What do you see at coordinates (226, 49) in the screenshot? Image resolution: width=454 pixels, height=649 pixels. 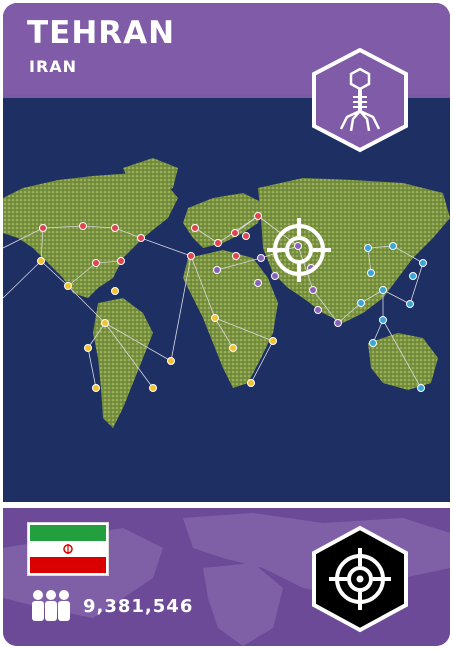 I see `card-header: TEHRAN IRAN` at bounding box center [226, 49].